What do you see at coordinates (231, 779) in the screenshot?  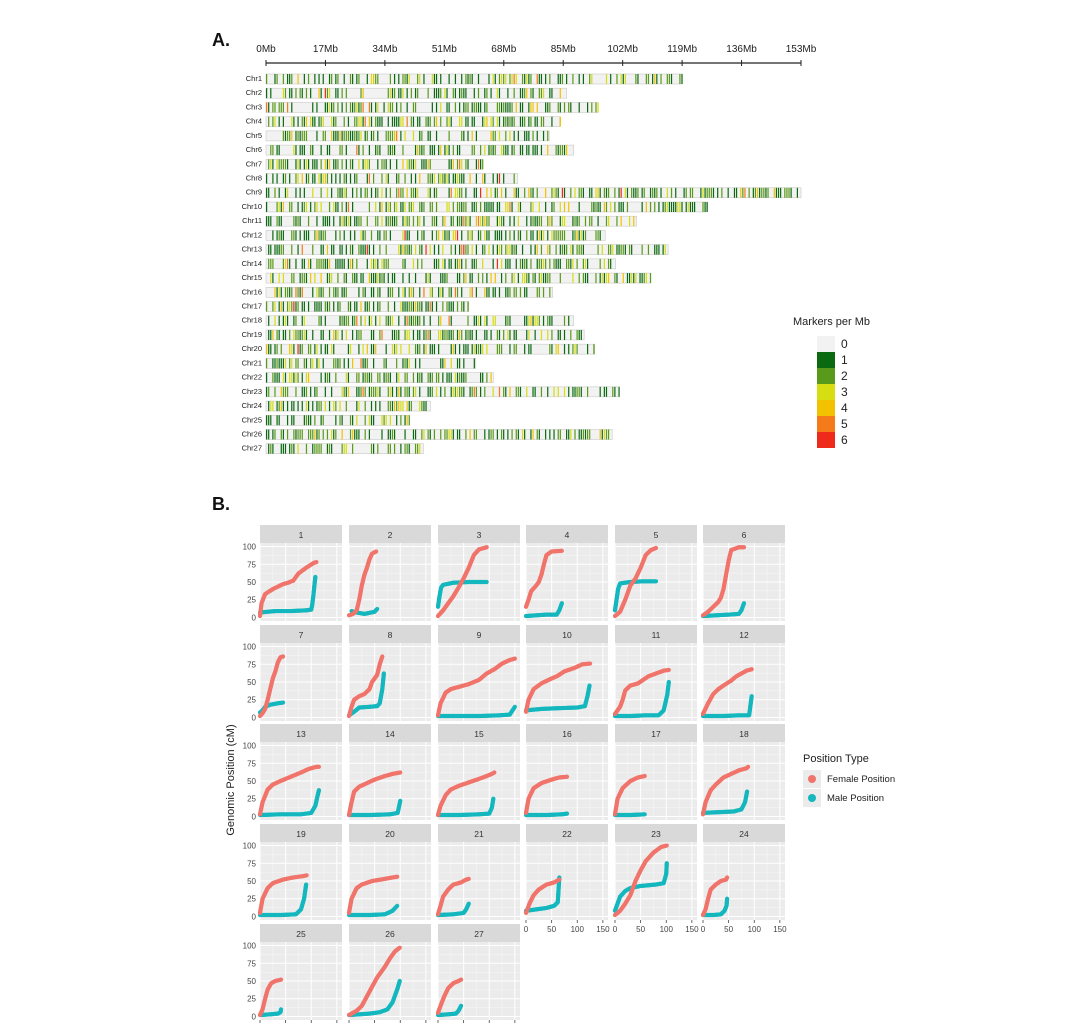 I see `y-axis-title: Genomic Position (cM)` at bounding box center [231, 779].